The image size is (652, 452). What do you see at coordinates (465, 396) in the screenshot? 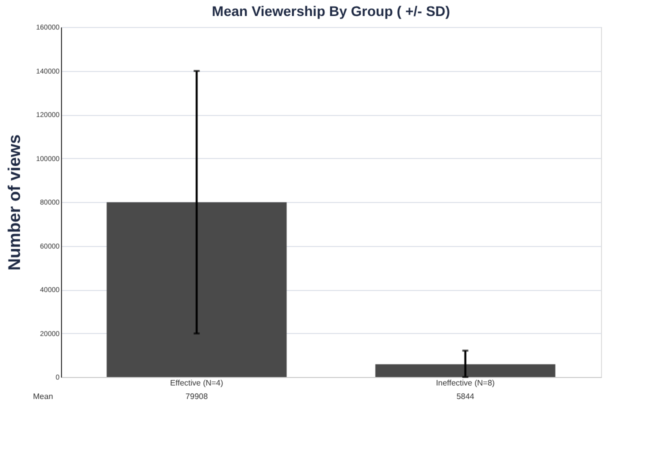
I see `data-label: 5844` at bounding box center [465, 396].